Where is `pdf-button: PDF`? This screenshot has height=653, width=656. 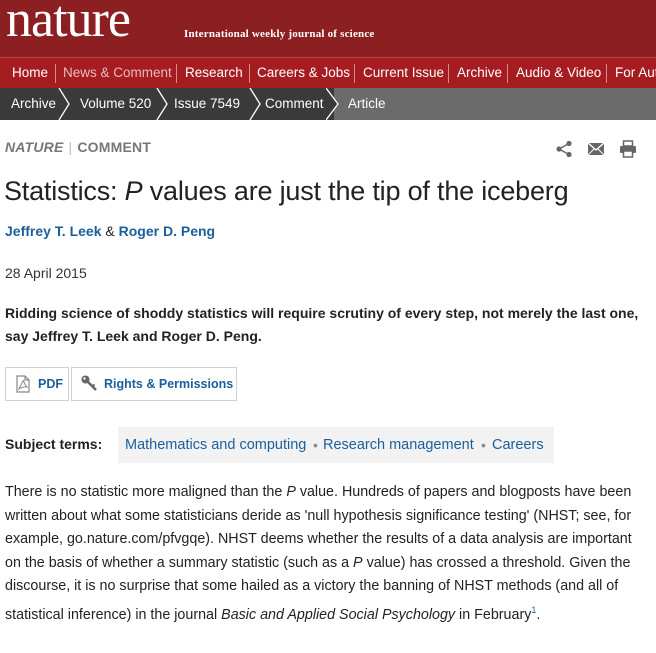
pdf-button: PDF is located at coordinates (37, 384).